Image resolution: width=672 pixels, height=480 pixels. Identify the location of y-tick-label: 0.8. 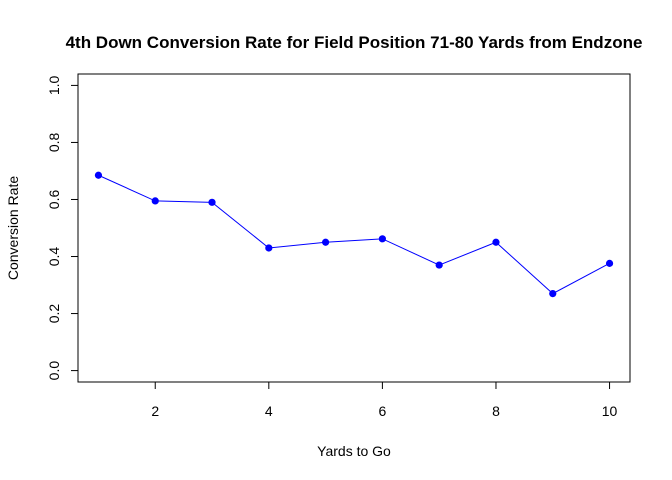
(54, 143).